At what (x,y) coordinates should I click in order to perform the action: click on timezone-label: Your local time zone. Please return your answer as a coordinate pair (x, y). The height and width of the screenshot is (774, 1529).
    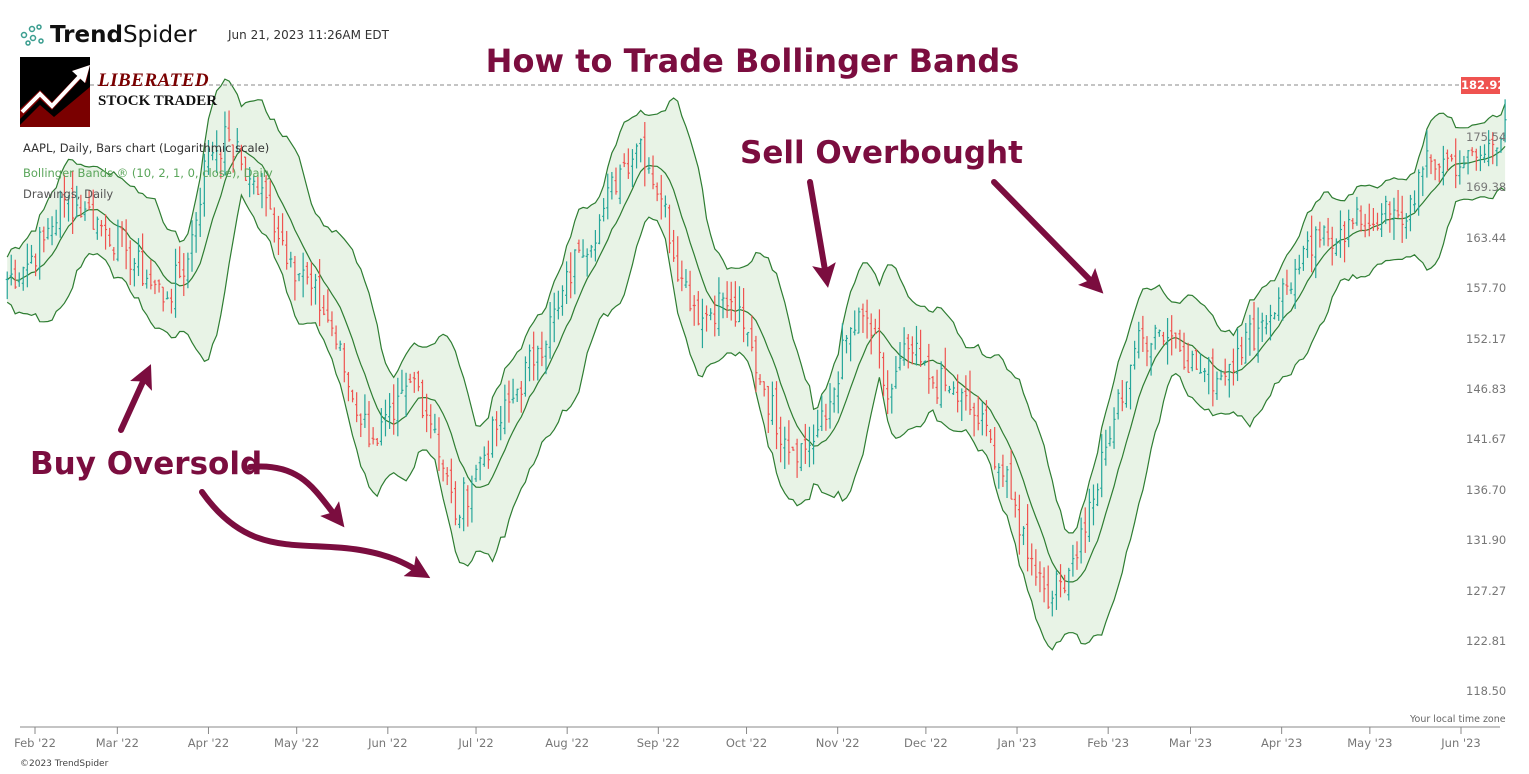
    Looking at the image, I should click on (1458, 719).